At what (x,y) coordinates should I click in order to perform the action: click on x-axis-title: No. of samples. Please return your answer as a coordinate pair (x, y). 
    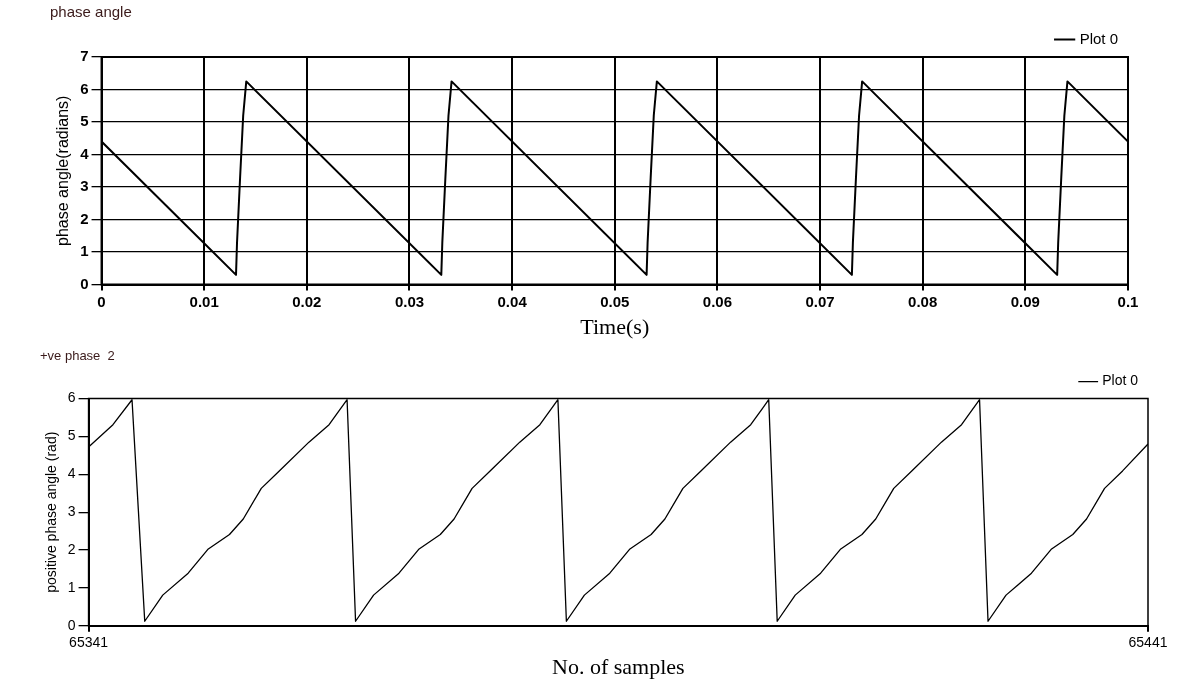
    Looking at the image, I should click on (618, 666).